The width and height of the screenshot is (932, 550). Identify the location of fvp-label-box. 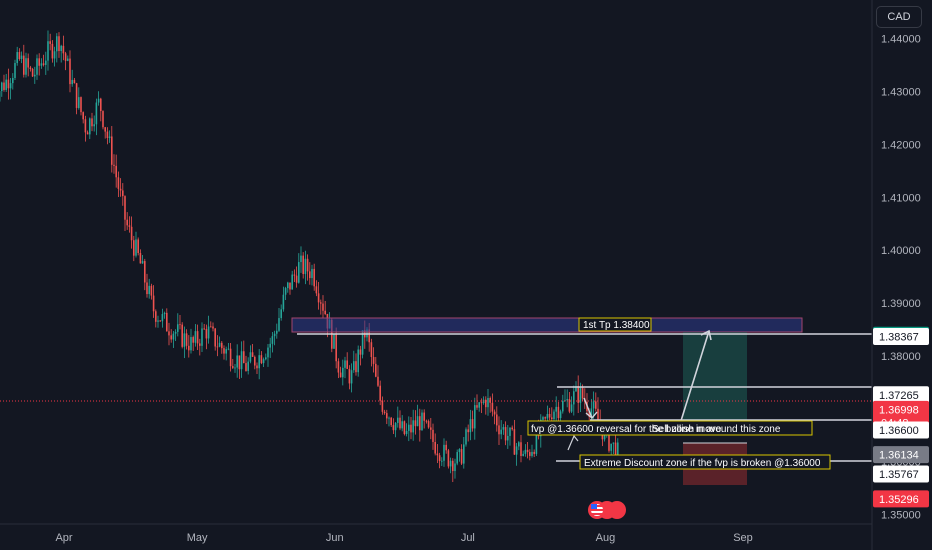
(670, 428).